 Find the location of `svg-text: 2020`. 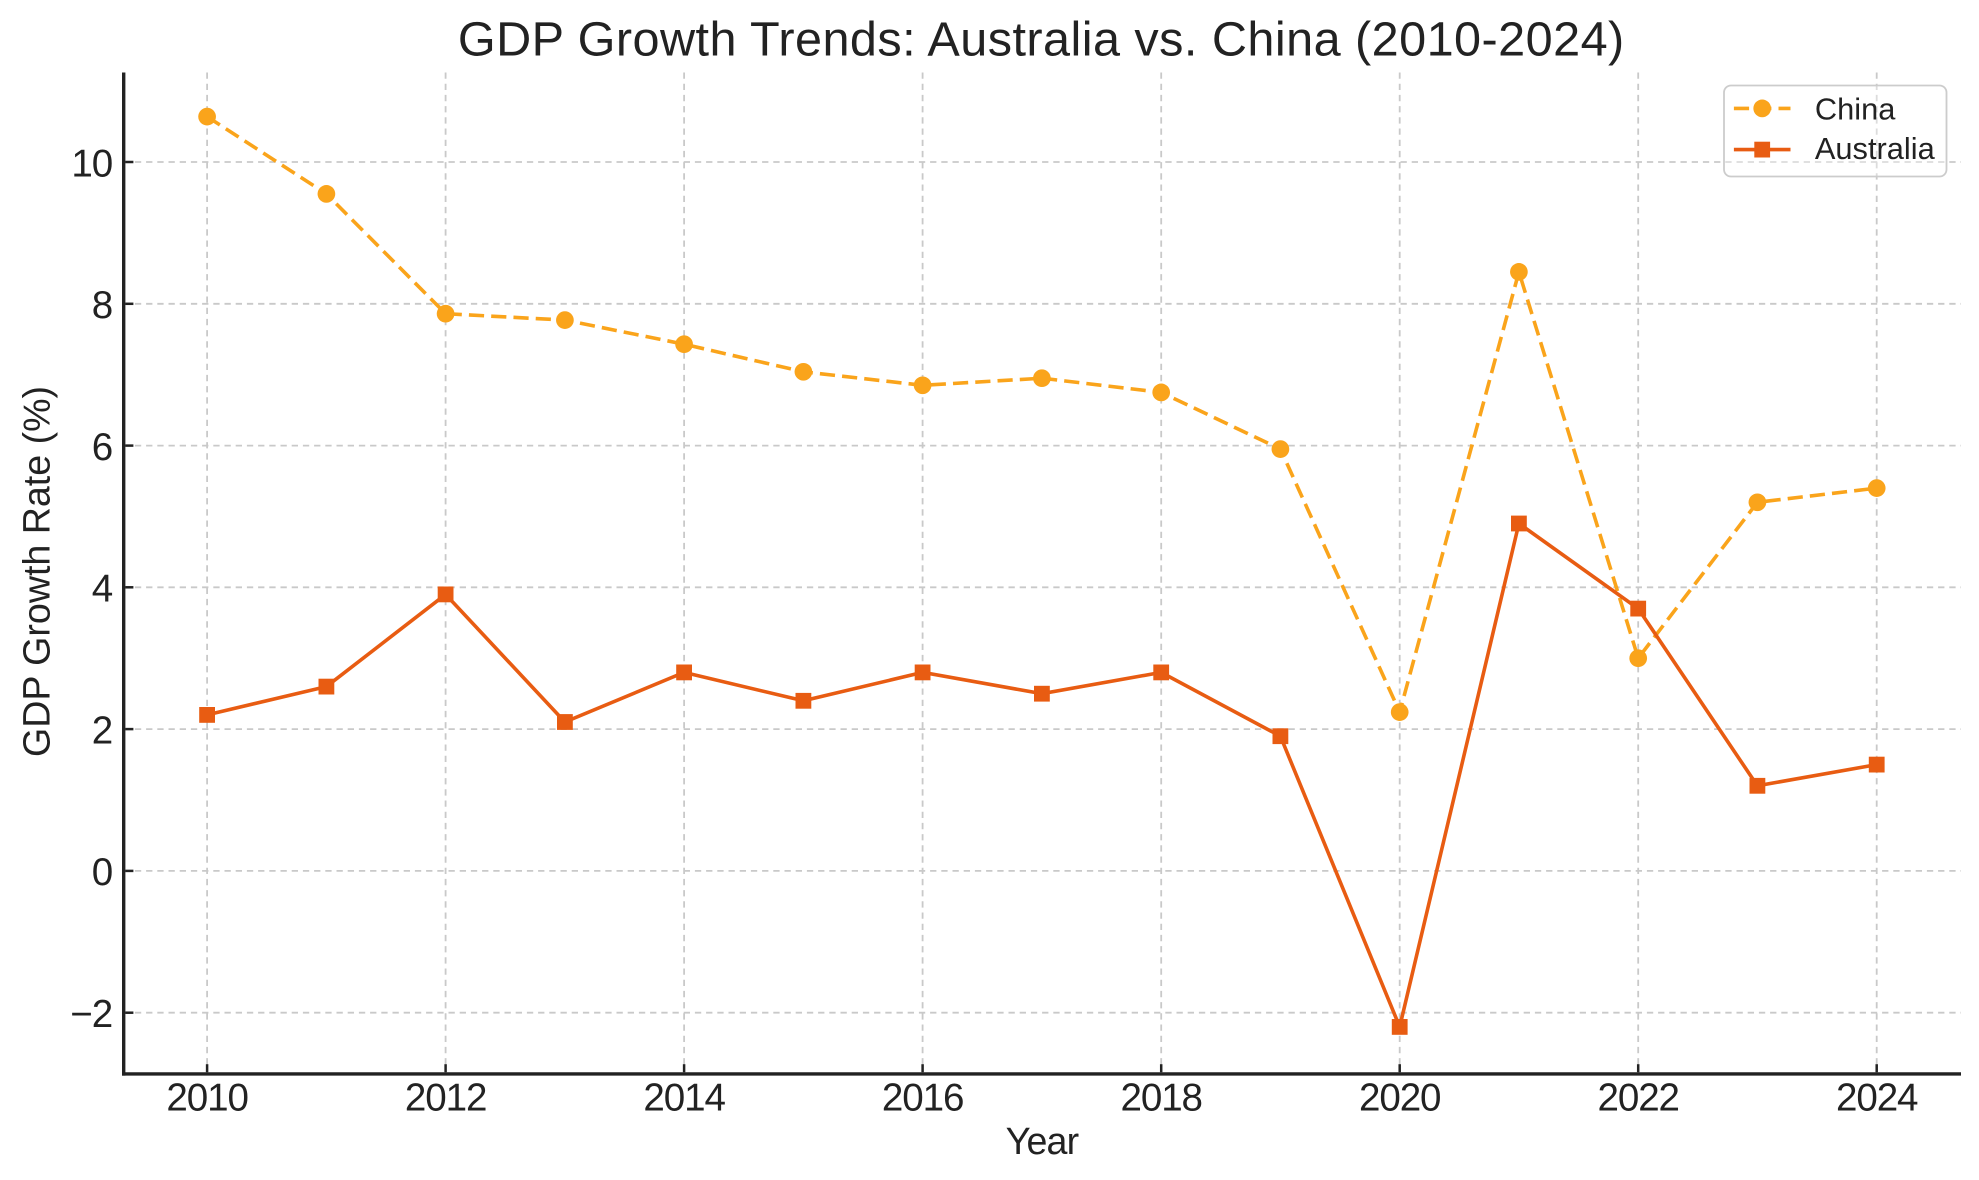

svg-text: 2020 is located at coordinates (1399, 1098).